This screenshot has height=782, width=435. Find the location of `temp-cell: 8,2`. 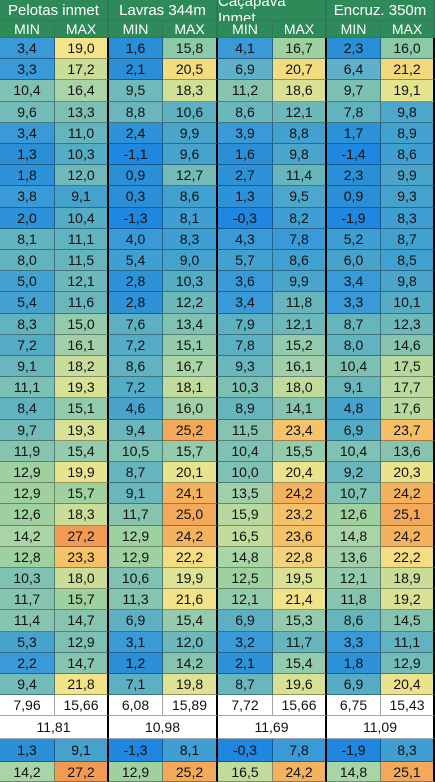

temp-cell: 8,2 is located at coordinates (300, 218).